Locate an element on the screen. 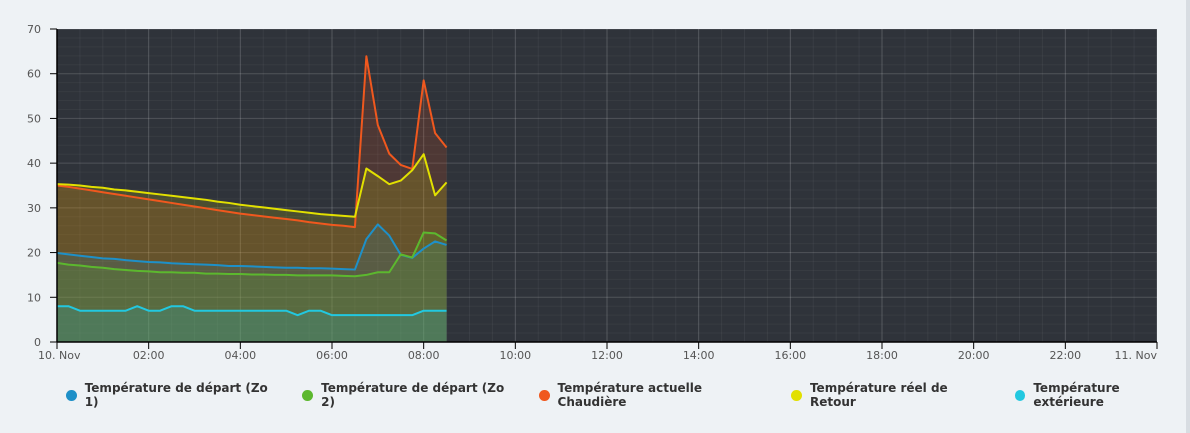 The image size is (1190, 433). x-tick-label: 18:00 is located at coordinates (882, 355).